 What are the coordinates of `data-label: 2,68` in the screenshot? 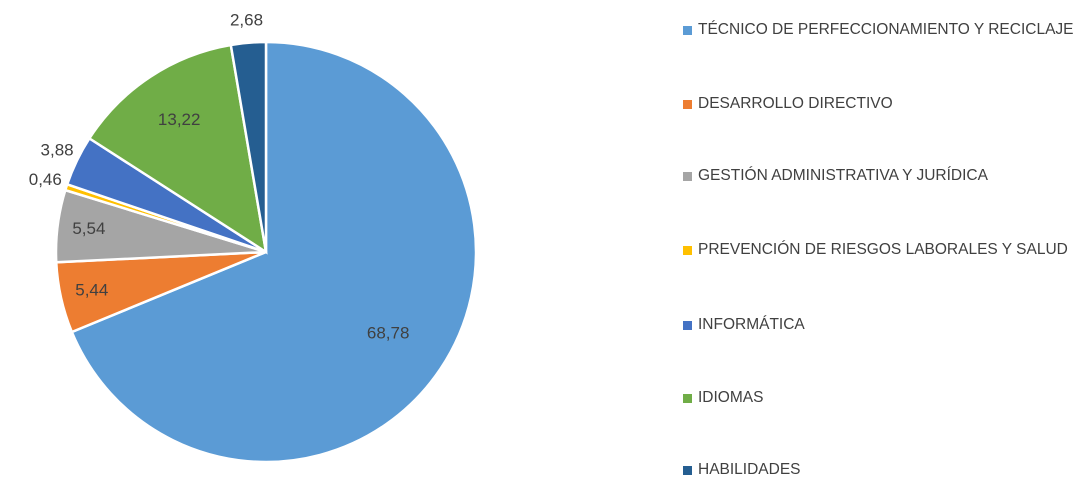 It's located at (246, 19).